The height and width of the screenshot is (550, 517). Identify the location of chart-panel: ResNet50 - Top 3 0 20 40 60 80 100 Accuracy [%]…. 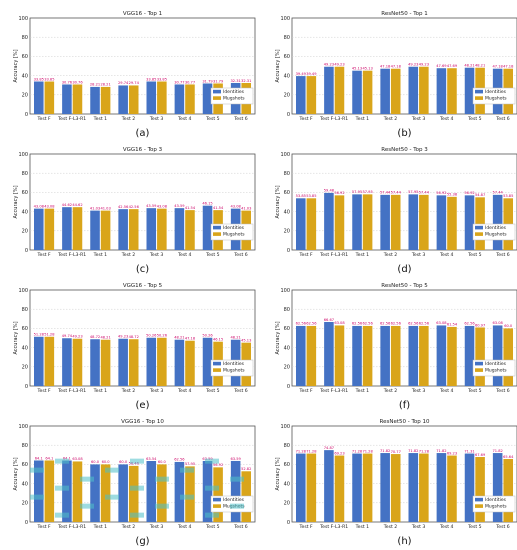
(396, 211).